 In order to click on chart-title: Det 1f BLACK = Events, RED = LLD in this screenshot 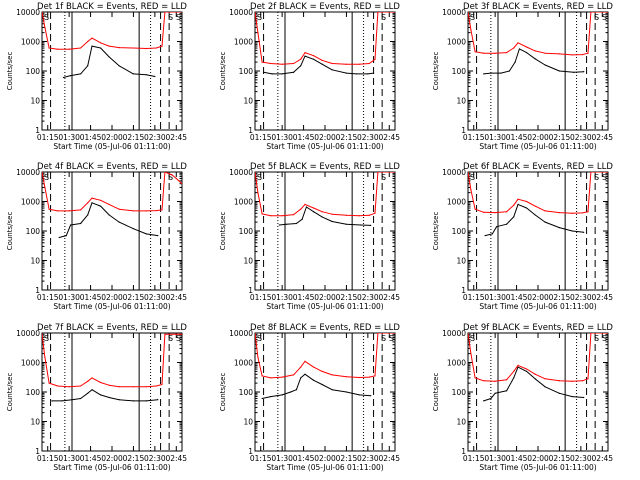, I will do `click(112, 7)`.